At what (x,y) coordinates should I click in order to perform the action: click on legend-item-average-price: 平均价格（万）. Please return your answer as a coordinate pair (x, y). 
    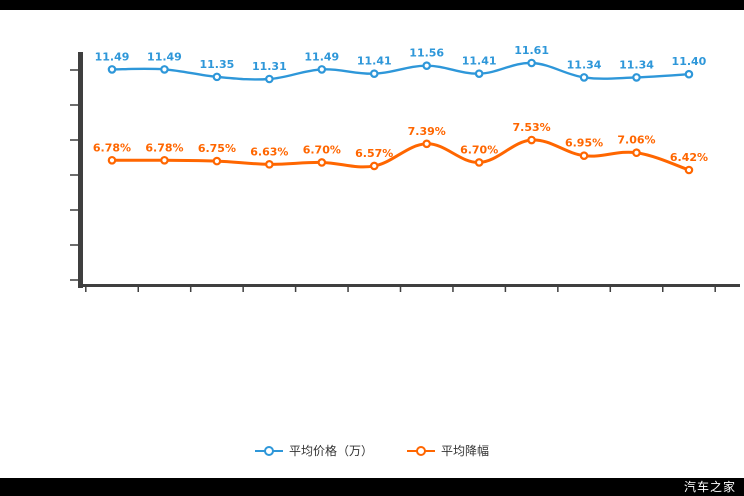
    Looking at the image, I should click on (313, 451).